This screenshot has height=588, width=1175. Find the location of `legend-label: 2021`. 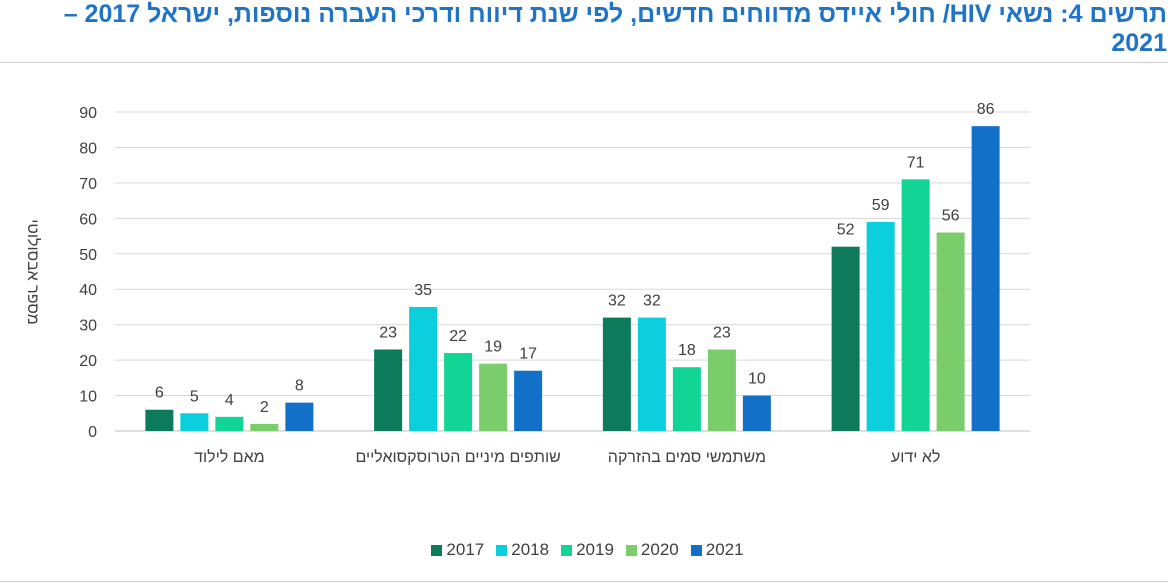

legend-label: 2021 is located at coordinates (724, 549).